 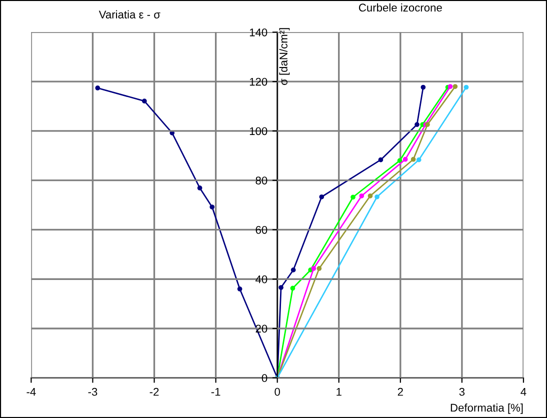 What do you see at coordinates (400, 392) in the screenshot?
I see `x-tick-label: 2` at bounding box center [400, 392].